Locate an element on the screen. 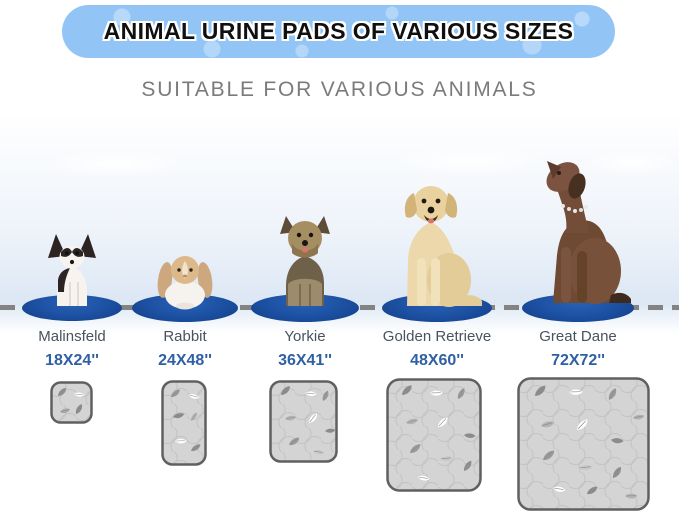 This screenshot has width=679, height=515. pad-swatch-18x24 is located at coordinates (71, 402).